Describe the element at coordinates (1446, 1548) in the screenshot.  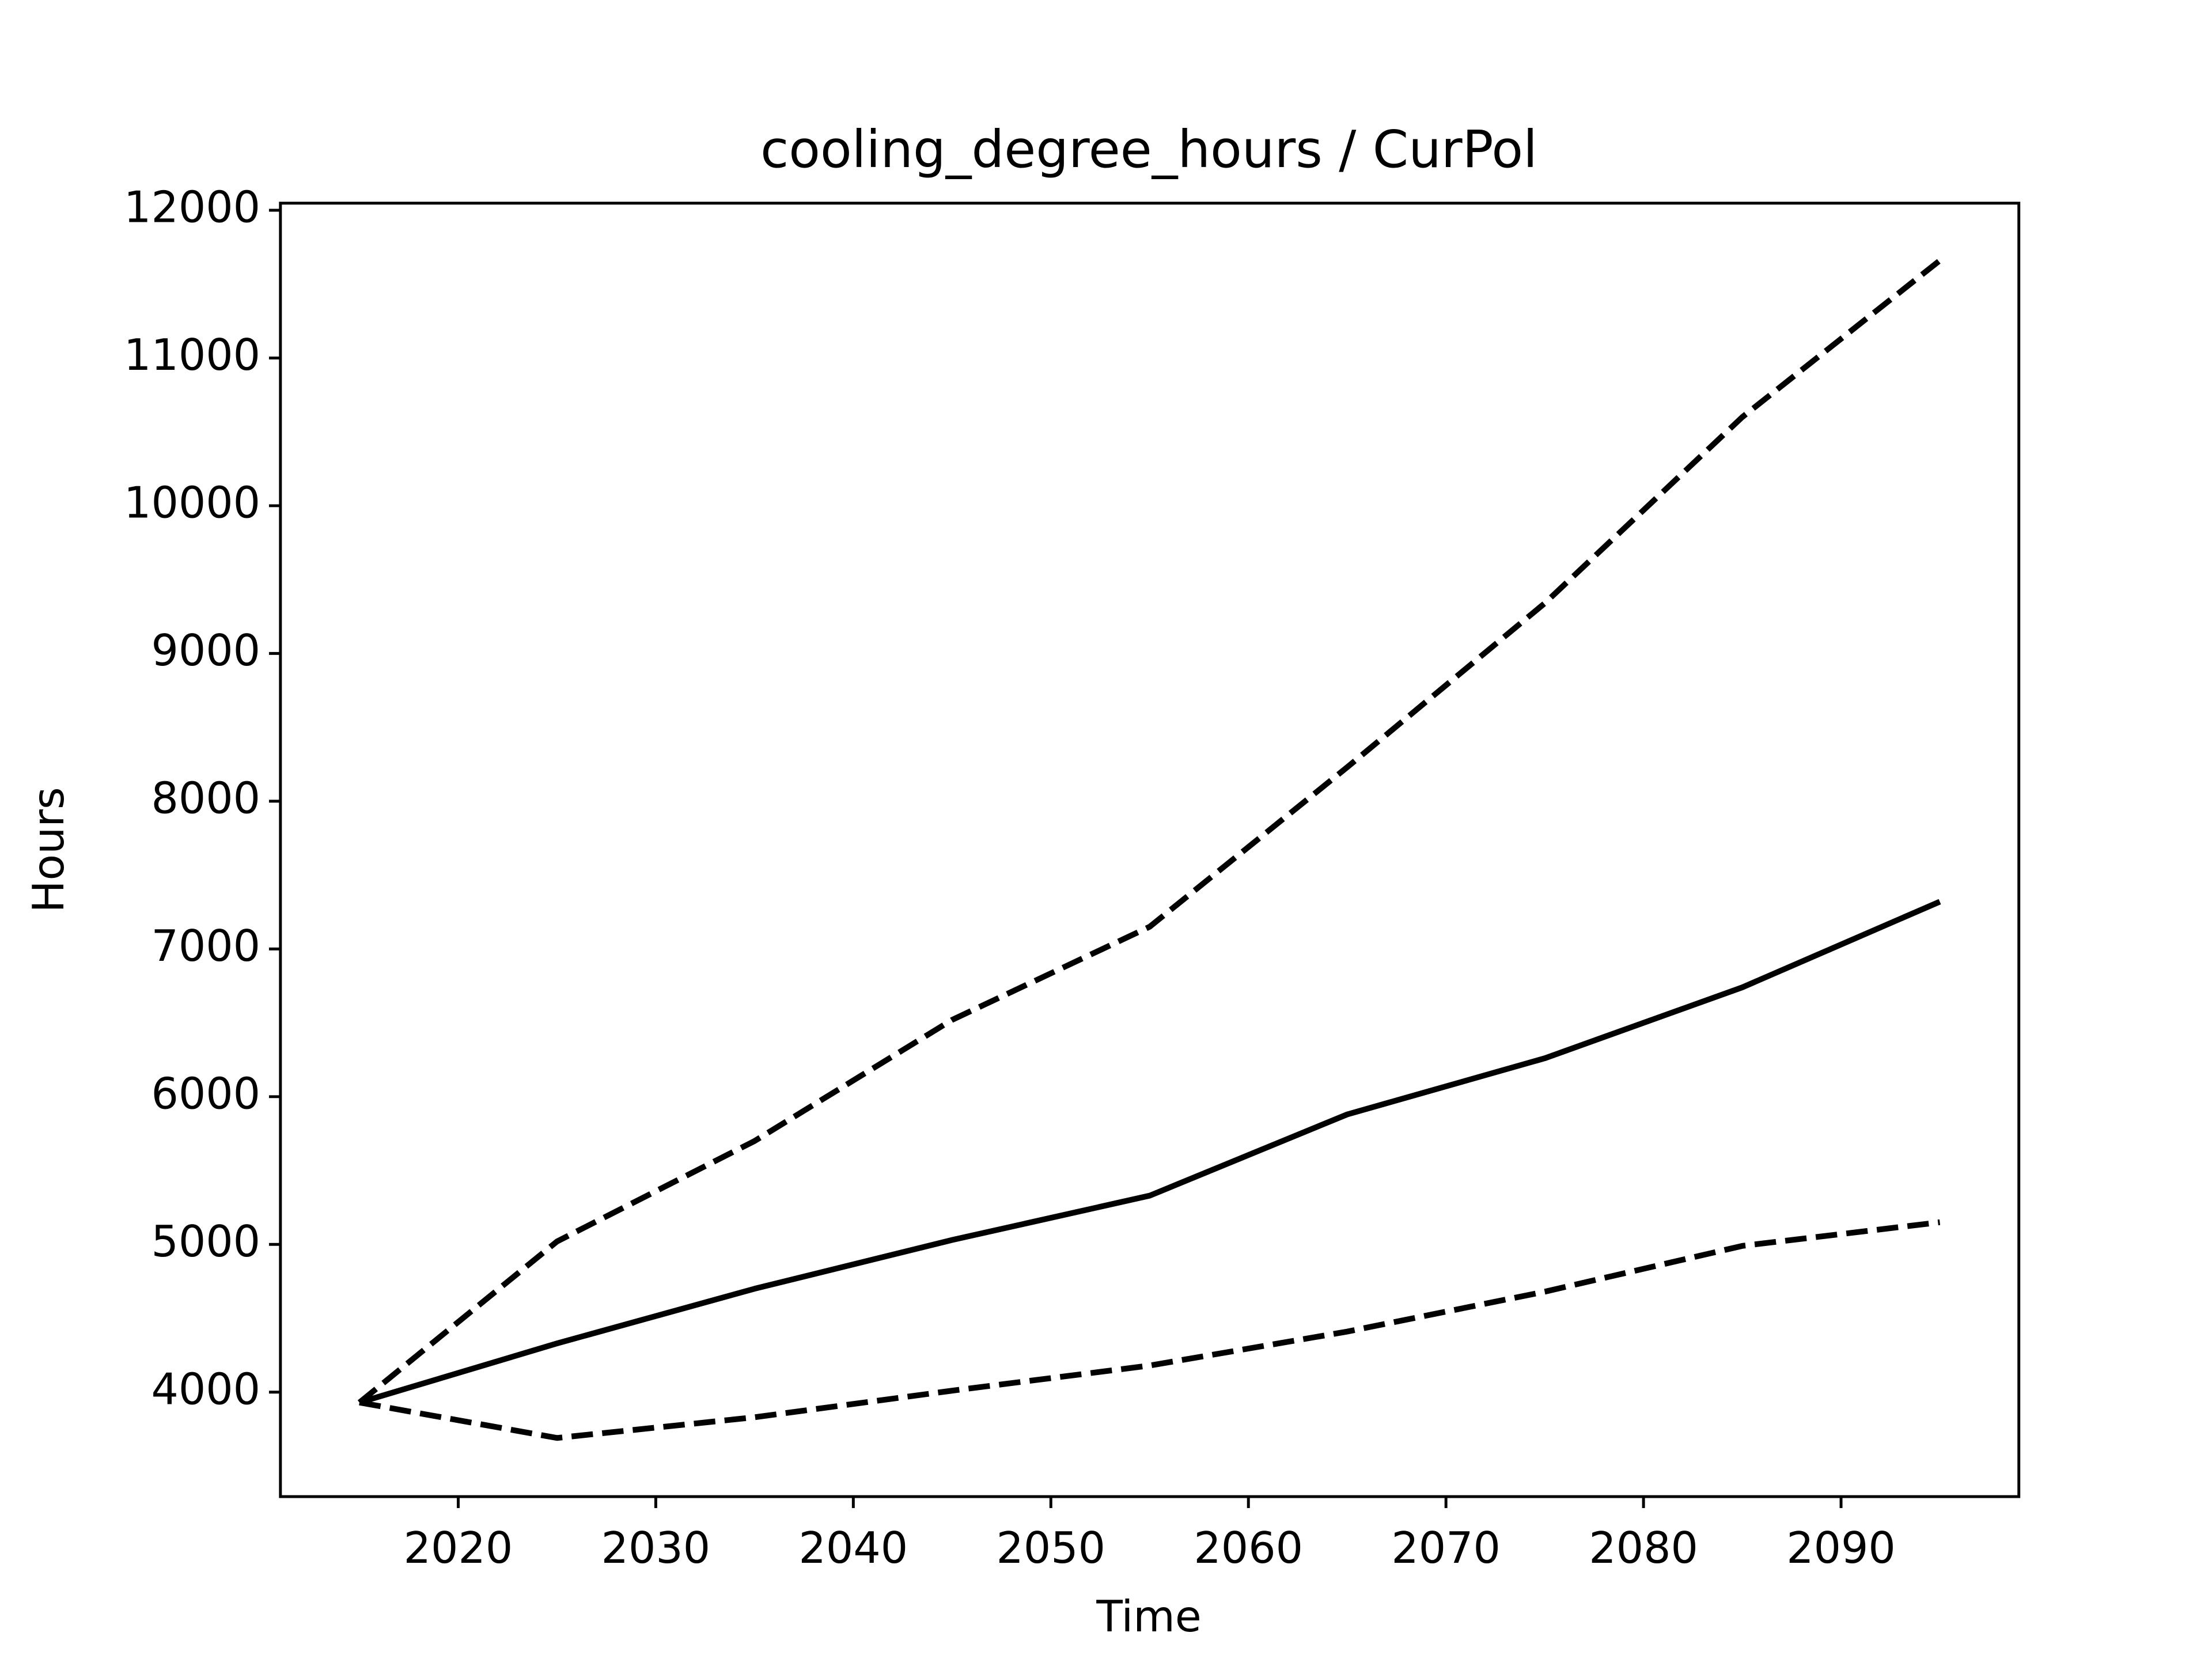
I see `x-tick-label: 2070` at that location.